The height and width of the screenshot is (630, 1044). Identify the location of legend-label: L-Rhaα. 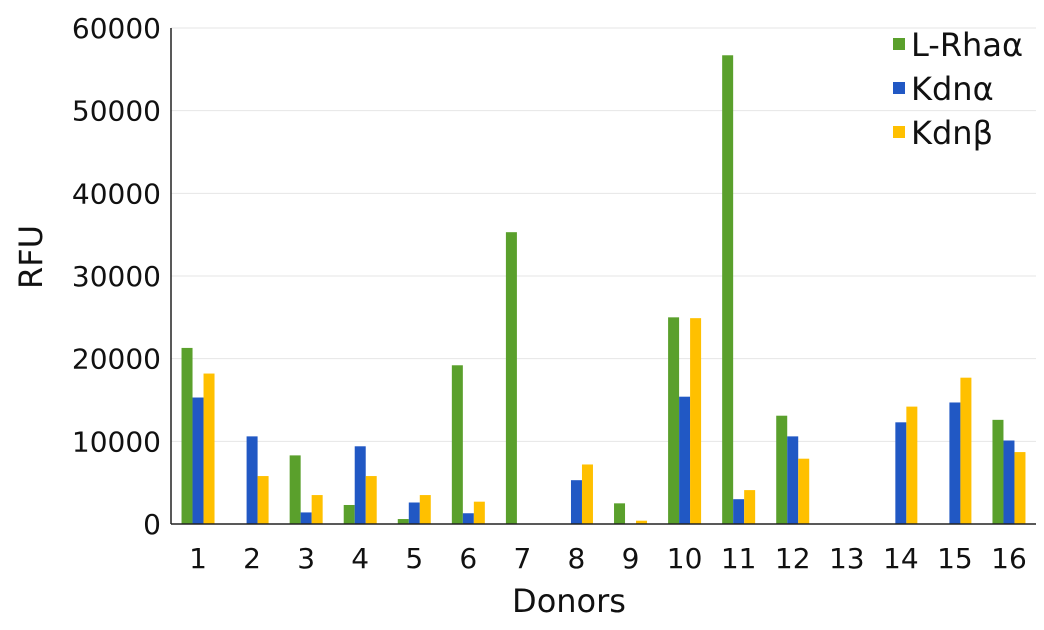
(967, 45).